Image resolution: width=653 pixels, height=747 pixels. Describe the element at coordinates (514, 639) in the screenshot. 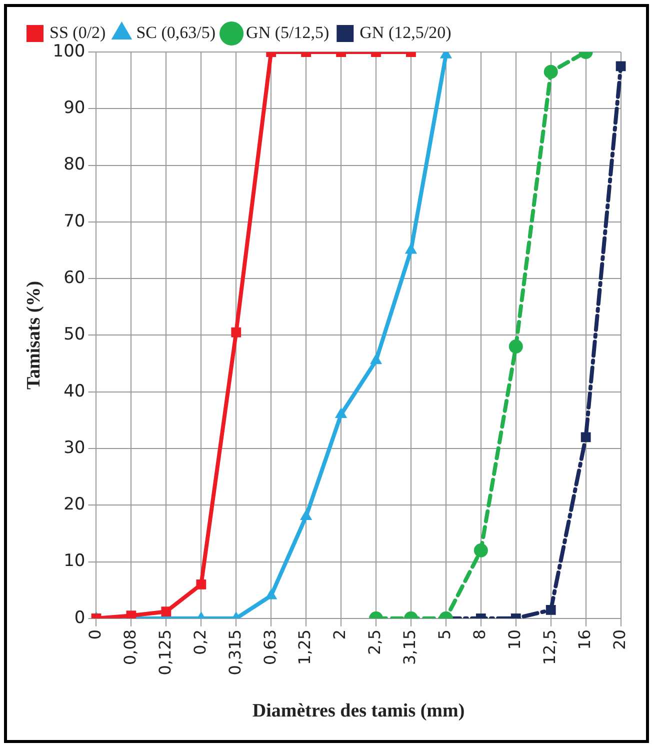

I see `x-tick-label: 10` at that location.